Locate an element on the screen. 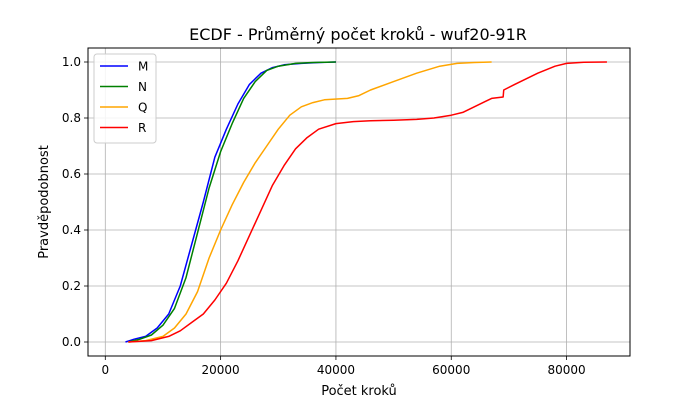  y-tick-label: 0.2 is located at coordinates (71, 286).